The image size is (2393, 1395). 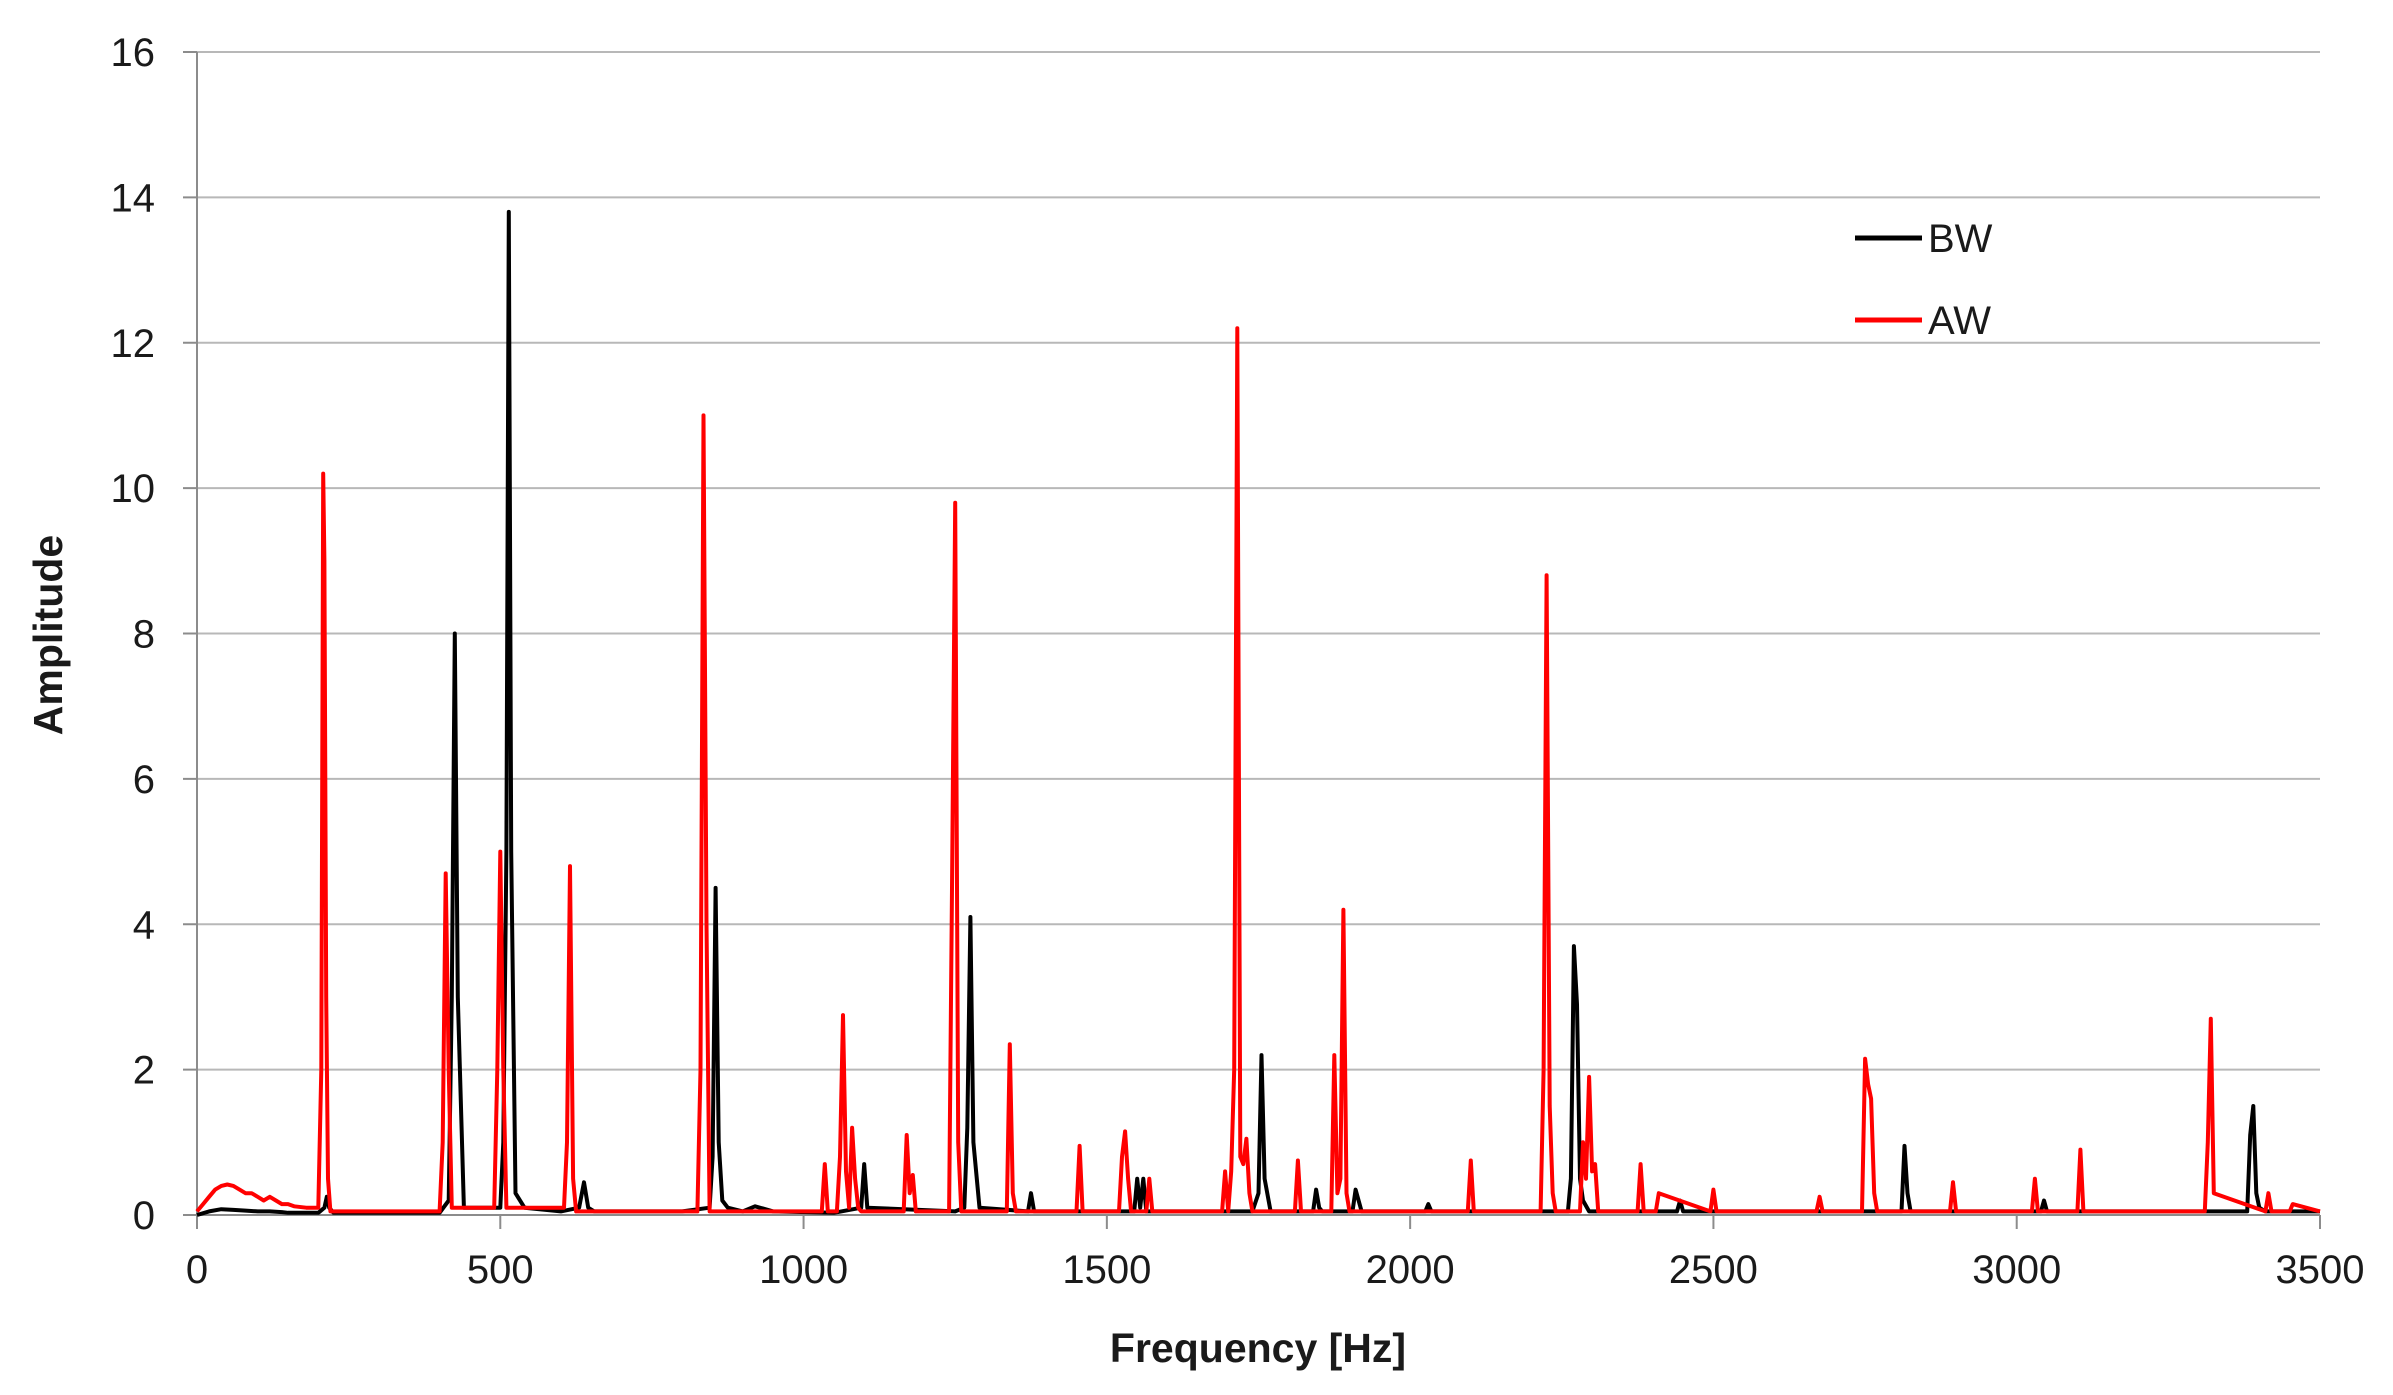 What do you see at coordinates (1960, 239) in the screenshot?
I see `legend-label-bw: BW` at bounding box center [1960, 239].